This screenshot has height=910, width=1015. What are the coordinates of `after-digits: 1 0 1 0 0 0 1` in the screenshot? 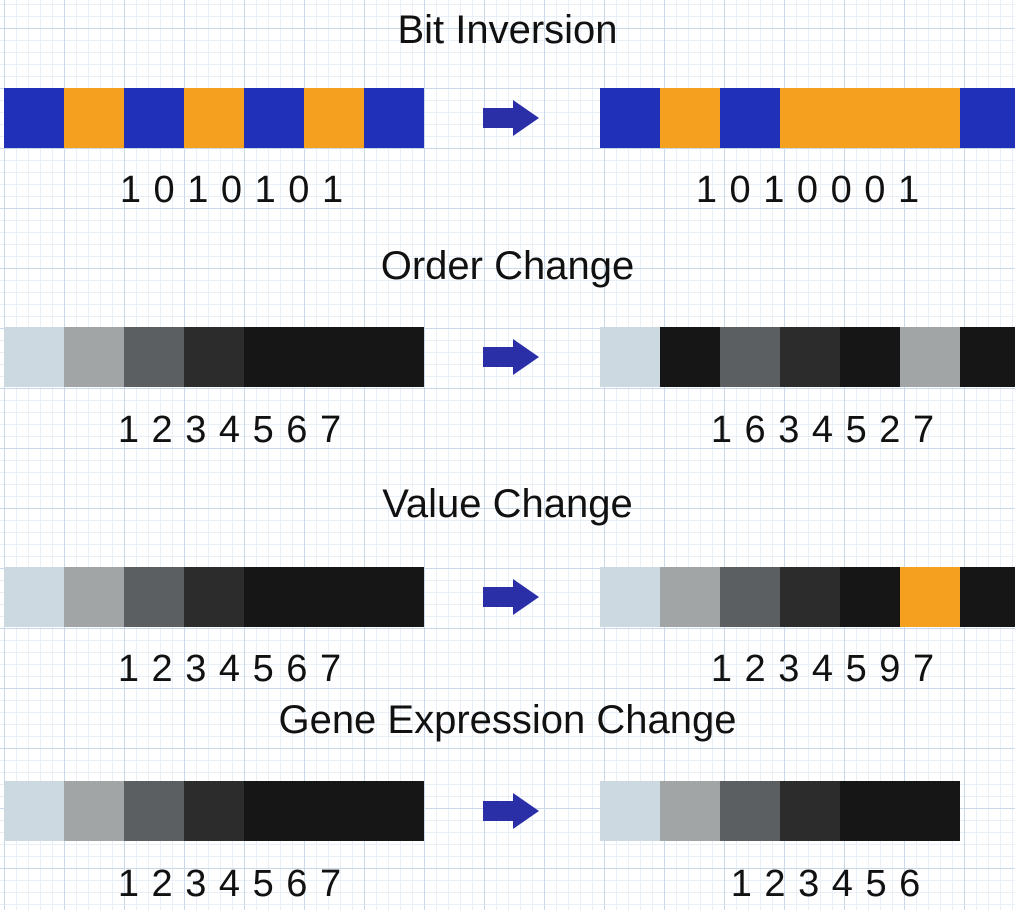 It's located at (808, 190).